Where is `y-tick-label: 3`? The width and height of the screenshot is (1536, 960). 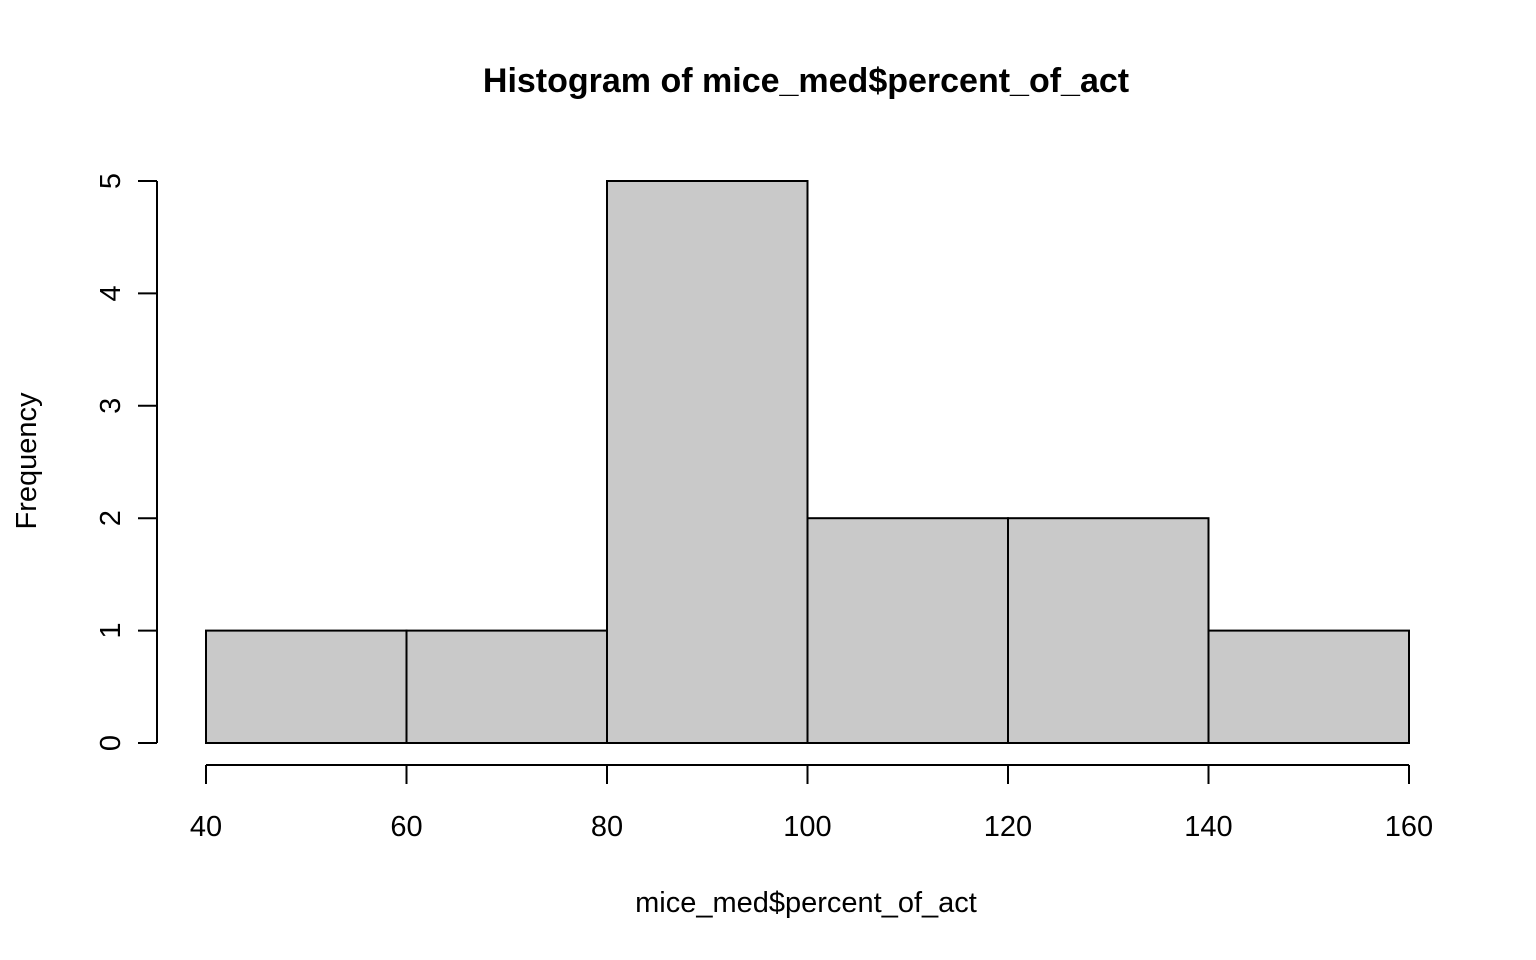
y-tick-label: 3 is located at coordinates (111, 406).